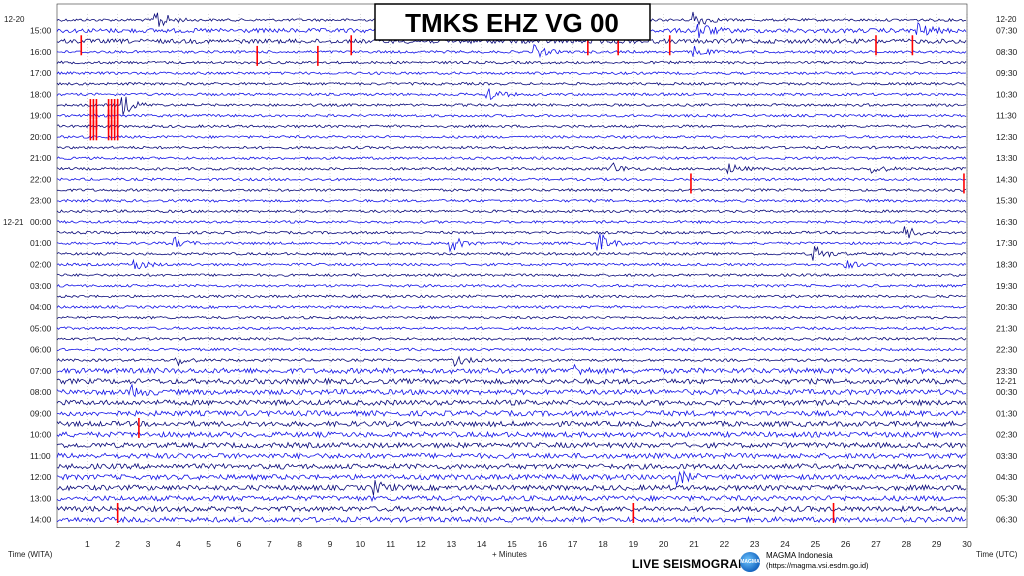  I want to click on minute-tick-label: 15, so click(512, 544).